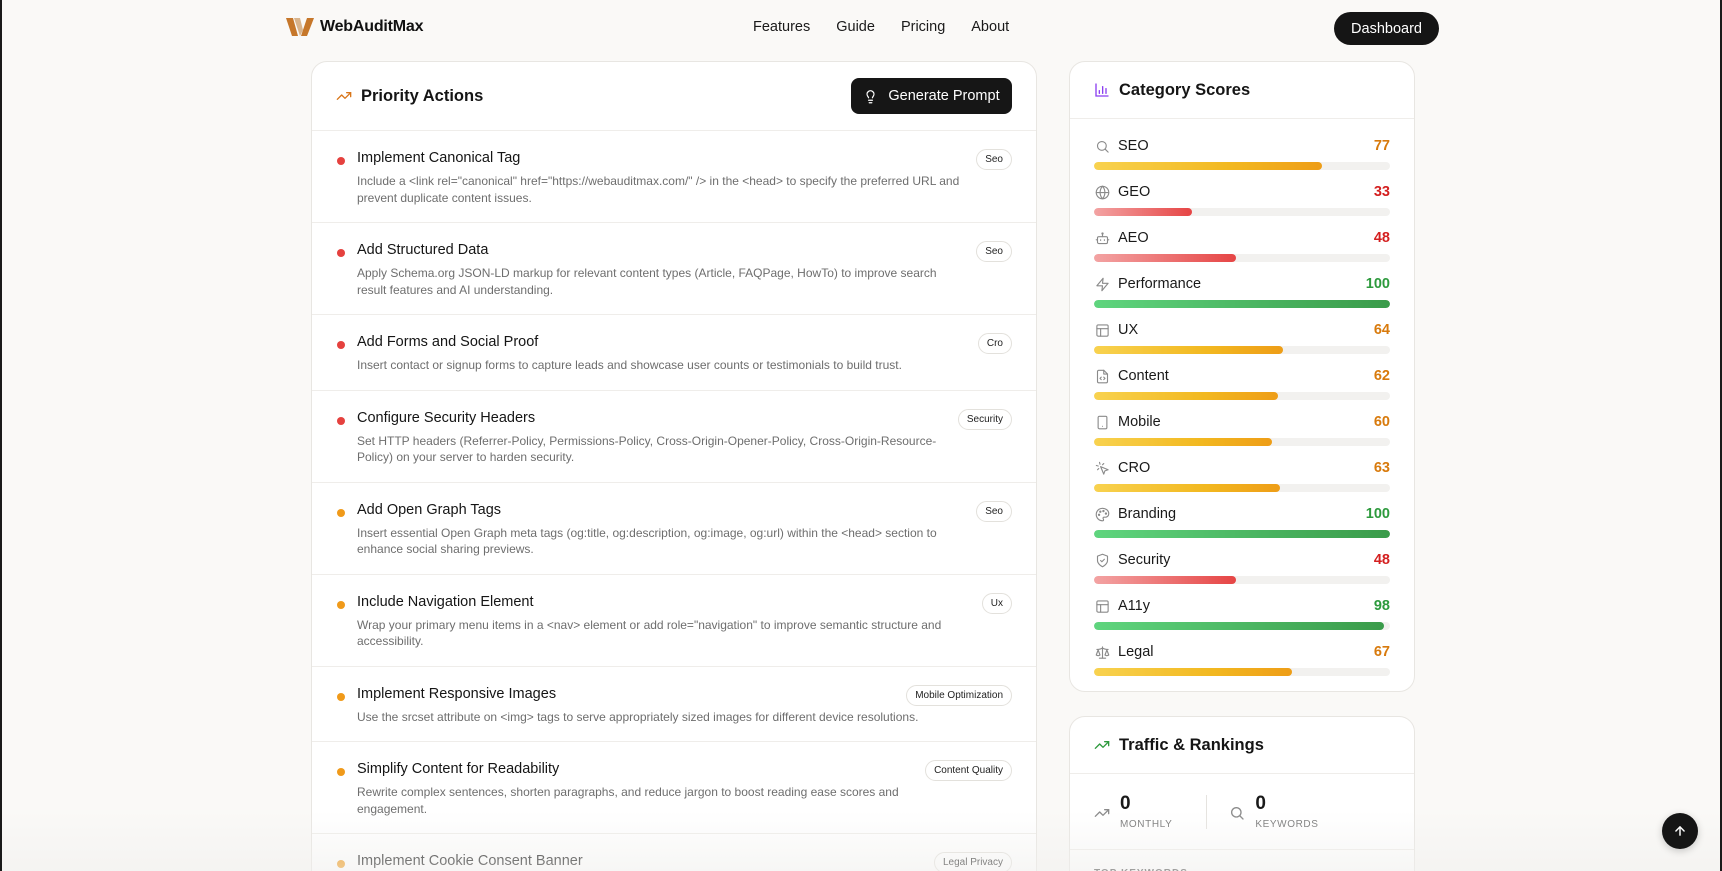 This screenshot has height=871, width=1722. Describe the element at coordinates (429, 509) in the screenshot. I see `action-title: Add Open Graph Tags` at that location.